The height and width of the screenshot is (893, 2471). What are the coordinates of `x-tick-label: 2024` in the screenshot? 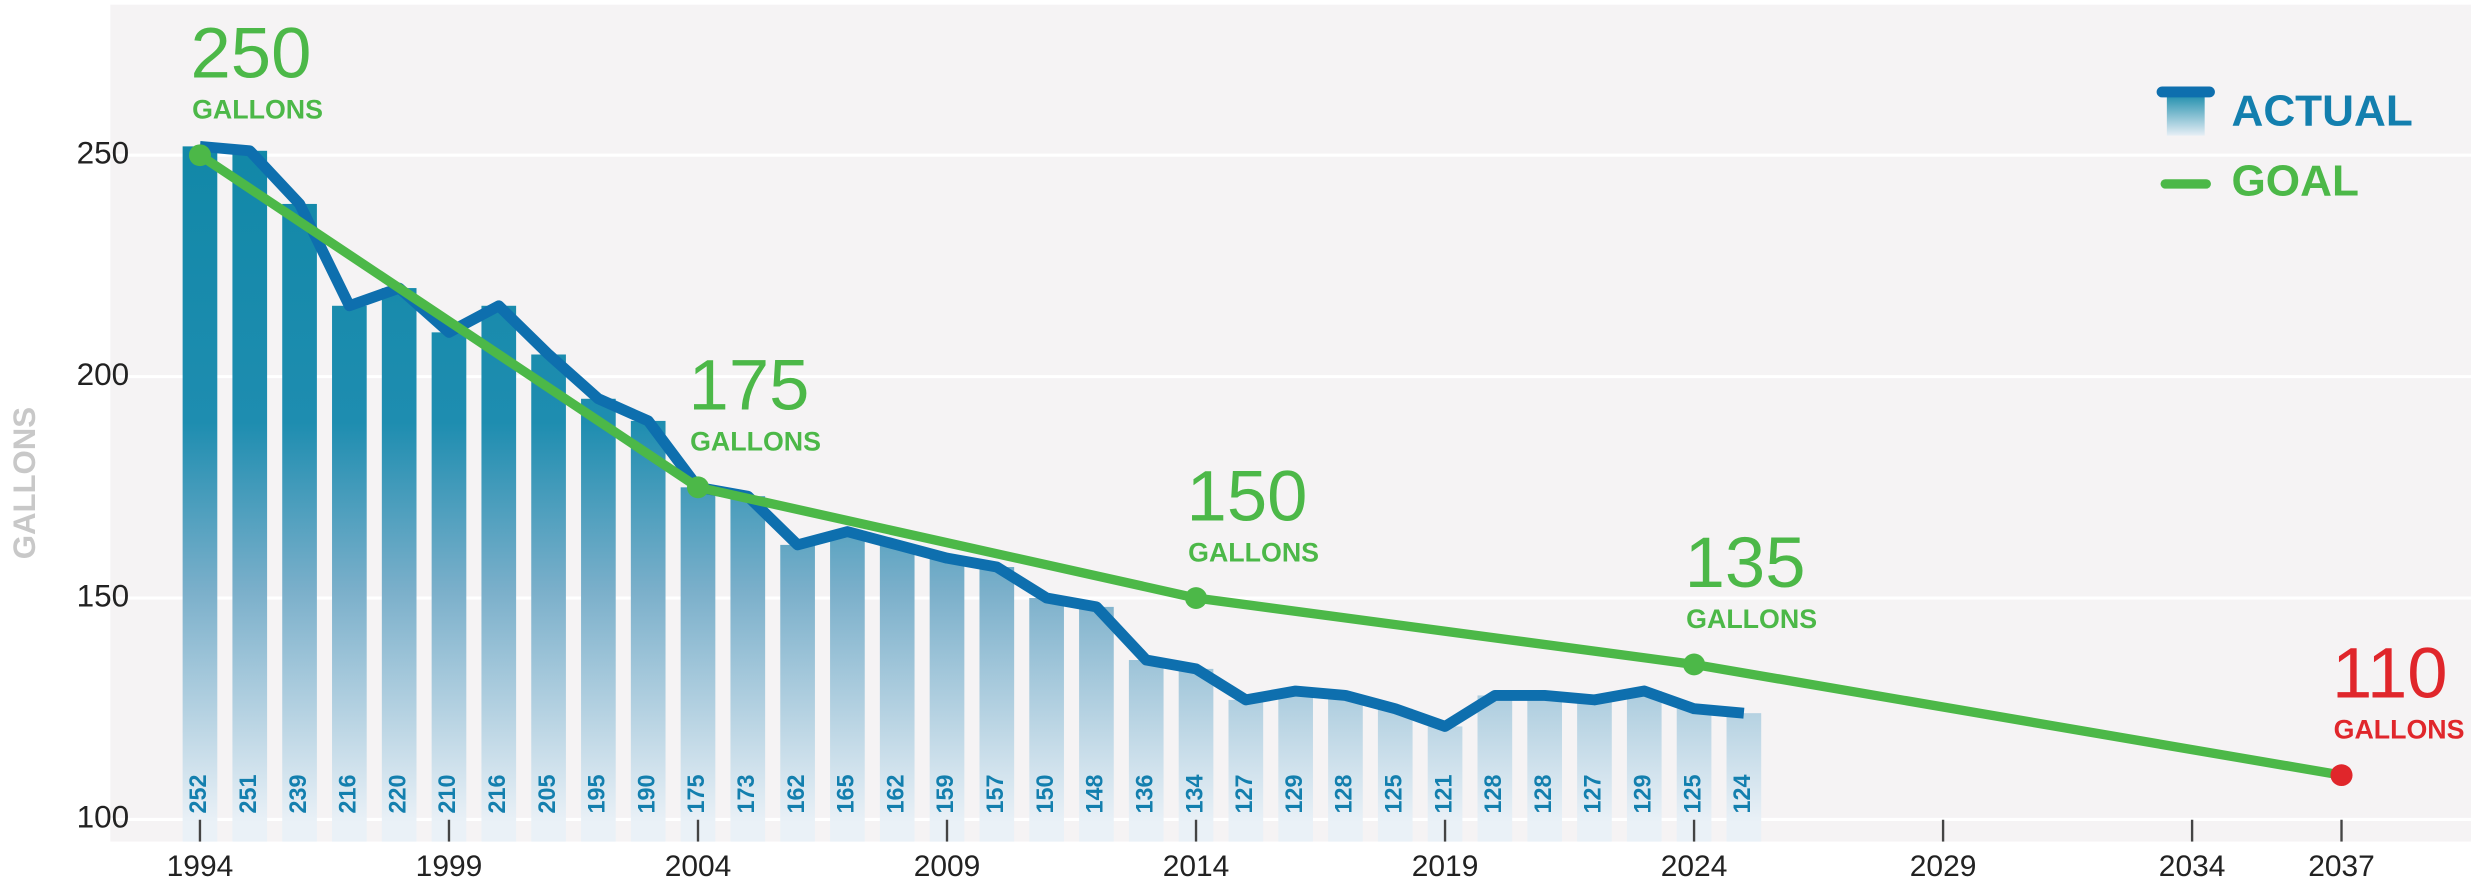 It's located at (1694, 866).